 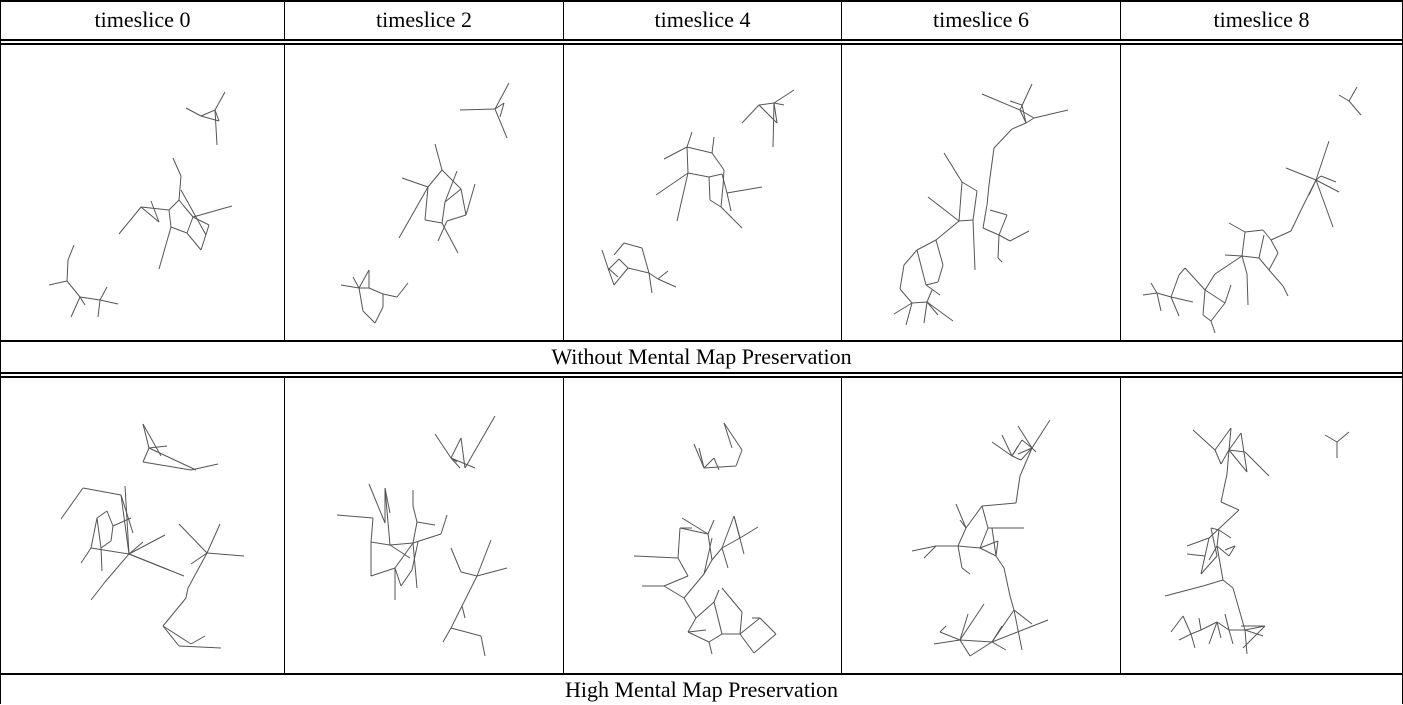 What do you see at coordinates (701, 341) in the screenshot?
I see `row1-images-bottom-rule` at bounding box center [701, 341].